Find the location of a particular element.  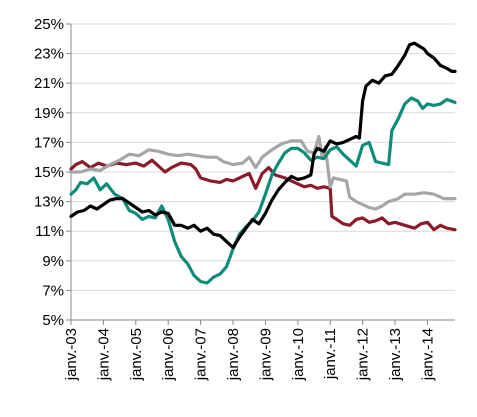

y-tick-label: 15% is located at coordinates (49, 172).